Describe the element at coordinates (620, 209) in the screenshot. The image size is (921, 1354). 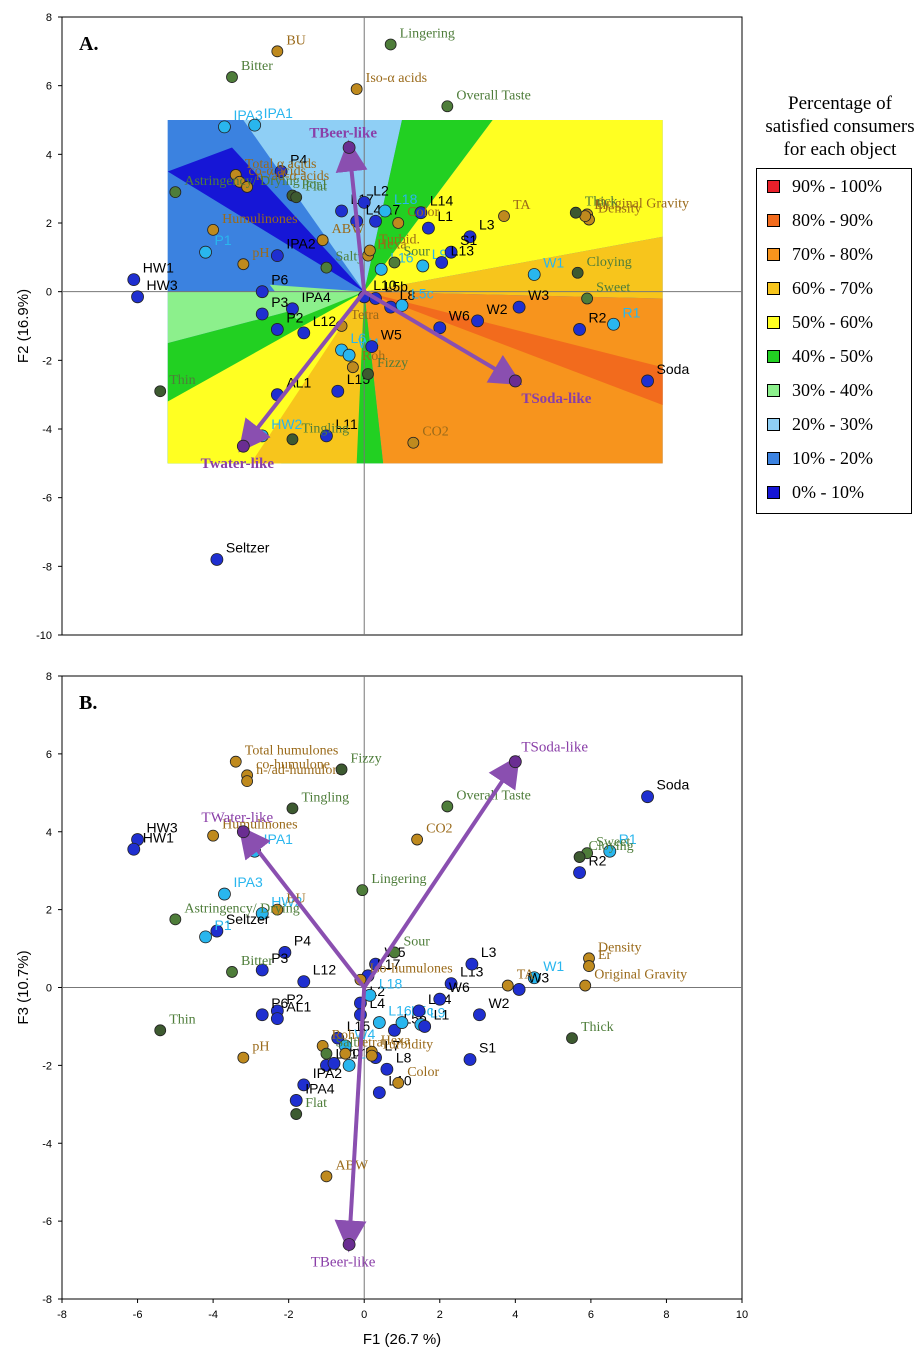
I see `point-label: Density` at that location.